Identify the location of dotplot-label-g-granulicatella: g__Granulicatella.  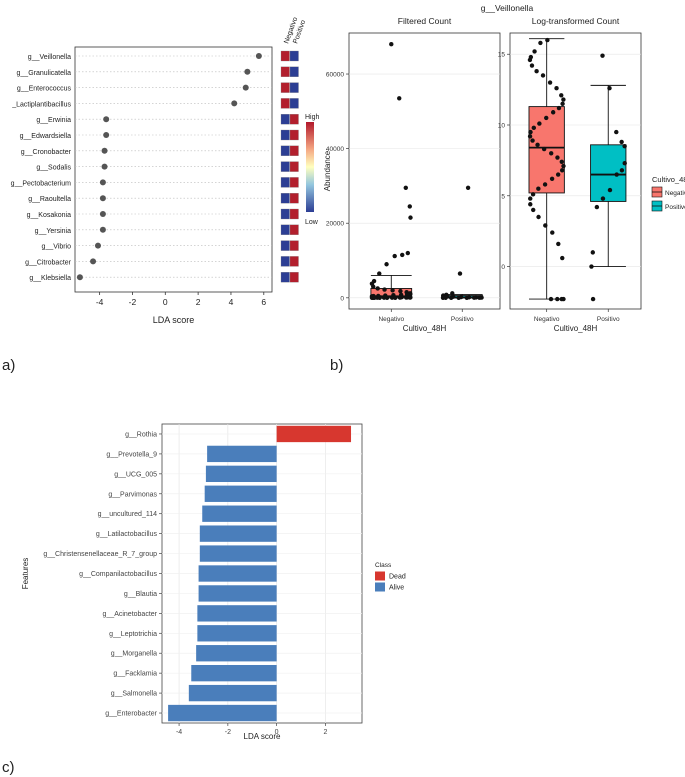
(44, 73).